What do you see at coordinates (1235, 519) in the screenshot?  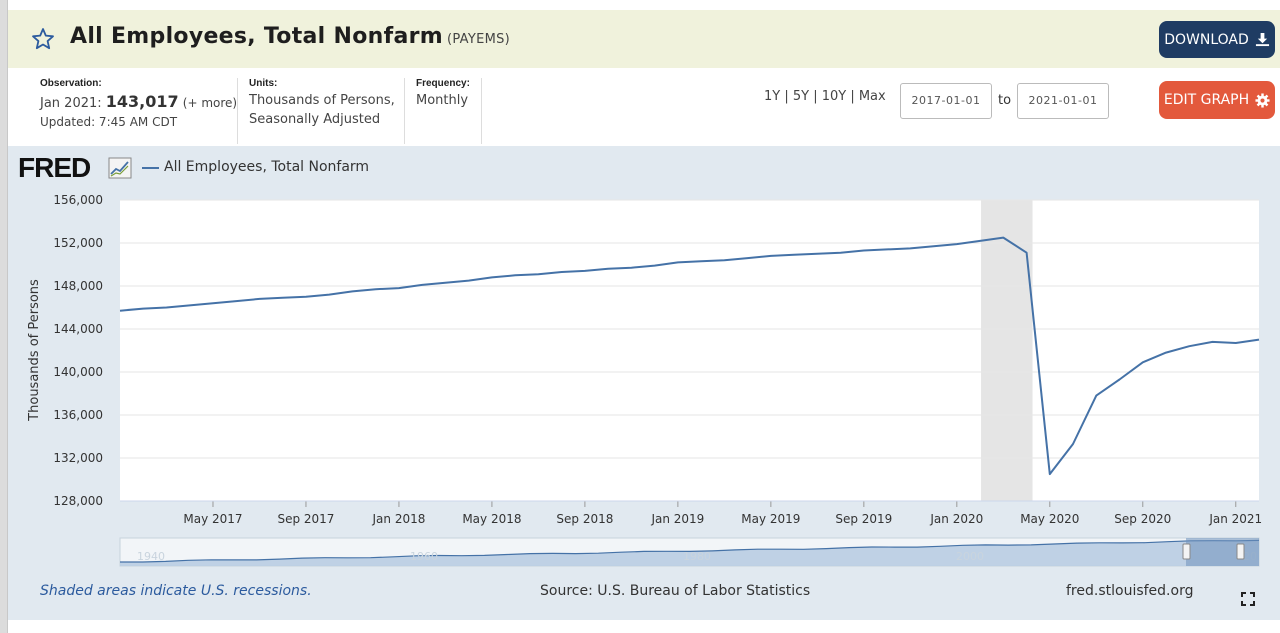 I see `x-tick-label: Jan 2021` at bounding box center [1235, 519].